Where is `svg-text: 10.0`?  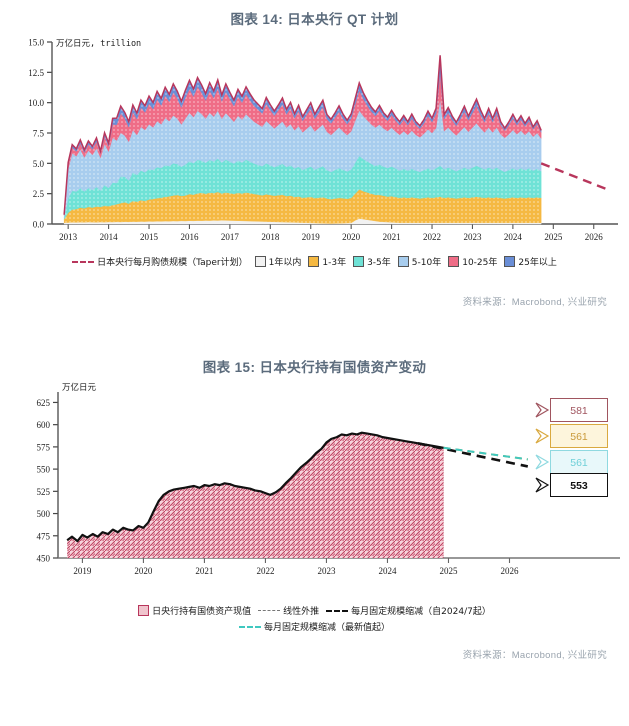
svg-text: 10.0 is located at coordinates (36, 103).